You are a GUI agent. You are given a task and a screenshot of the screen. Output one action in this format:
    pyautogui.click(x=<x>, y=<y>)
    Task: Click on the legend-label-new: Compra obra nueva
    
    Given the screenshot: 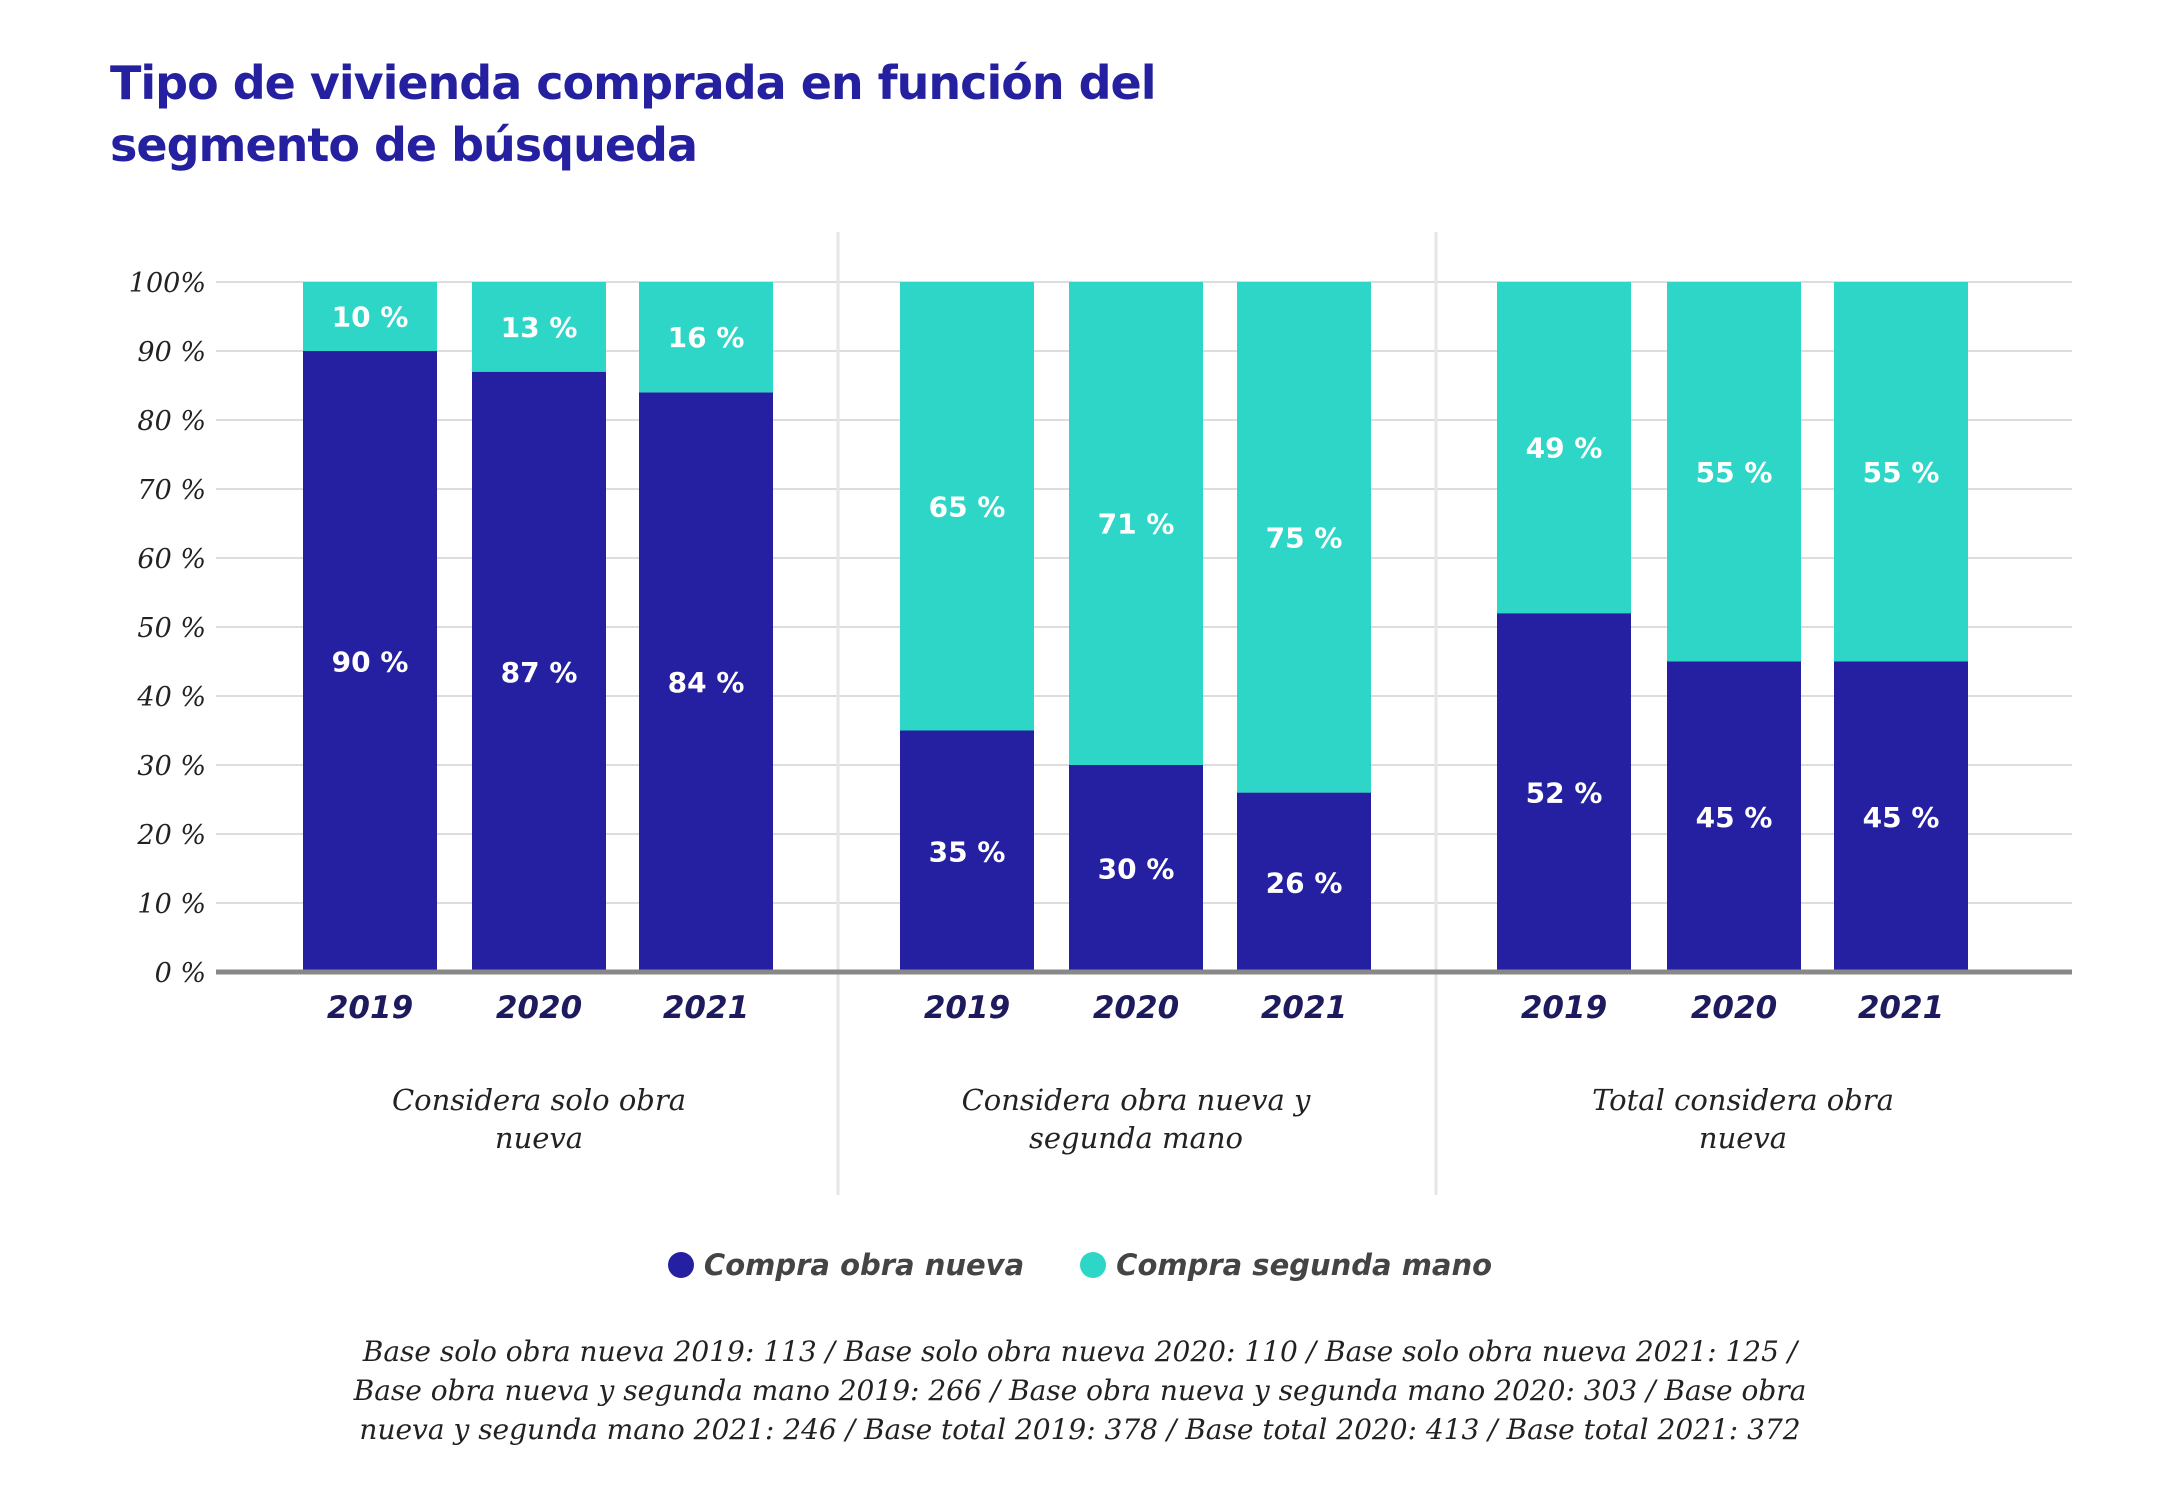 What is the action you would take?
    pyautogui.click(x=864, y=1265)
    